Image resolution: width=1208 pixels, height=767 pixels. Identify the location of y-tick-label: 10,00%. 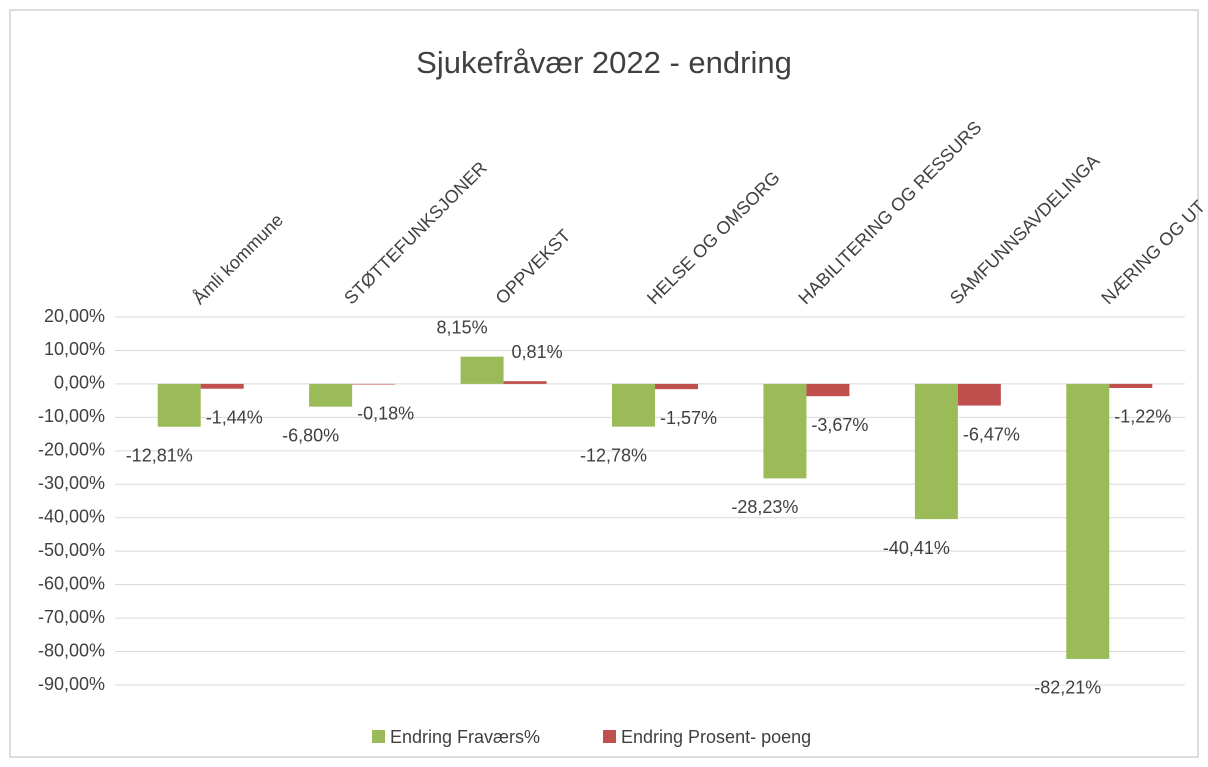
(74, 349).